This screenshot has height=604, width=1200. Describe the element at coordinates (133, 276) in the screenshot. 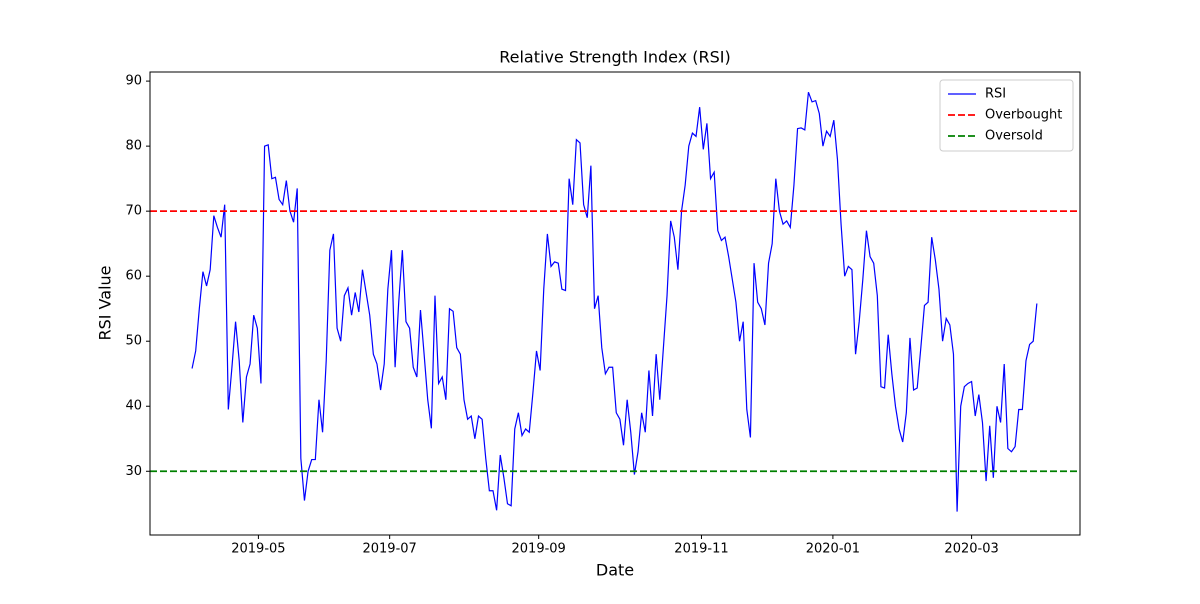

I see `y-tick-label: 60` at that location.